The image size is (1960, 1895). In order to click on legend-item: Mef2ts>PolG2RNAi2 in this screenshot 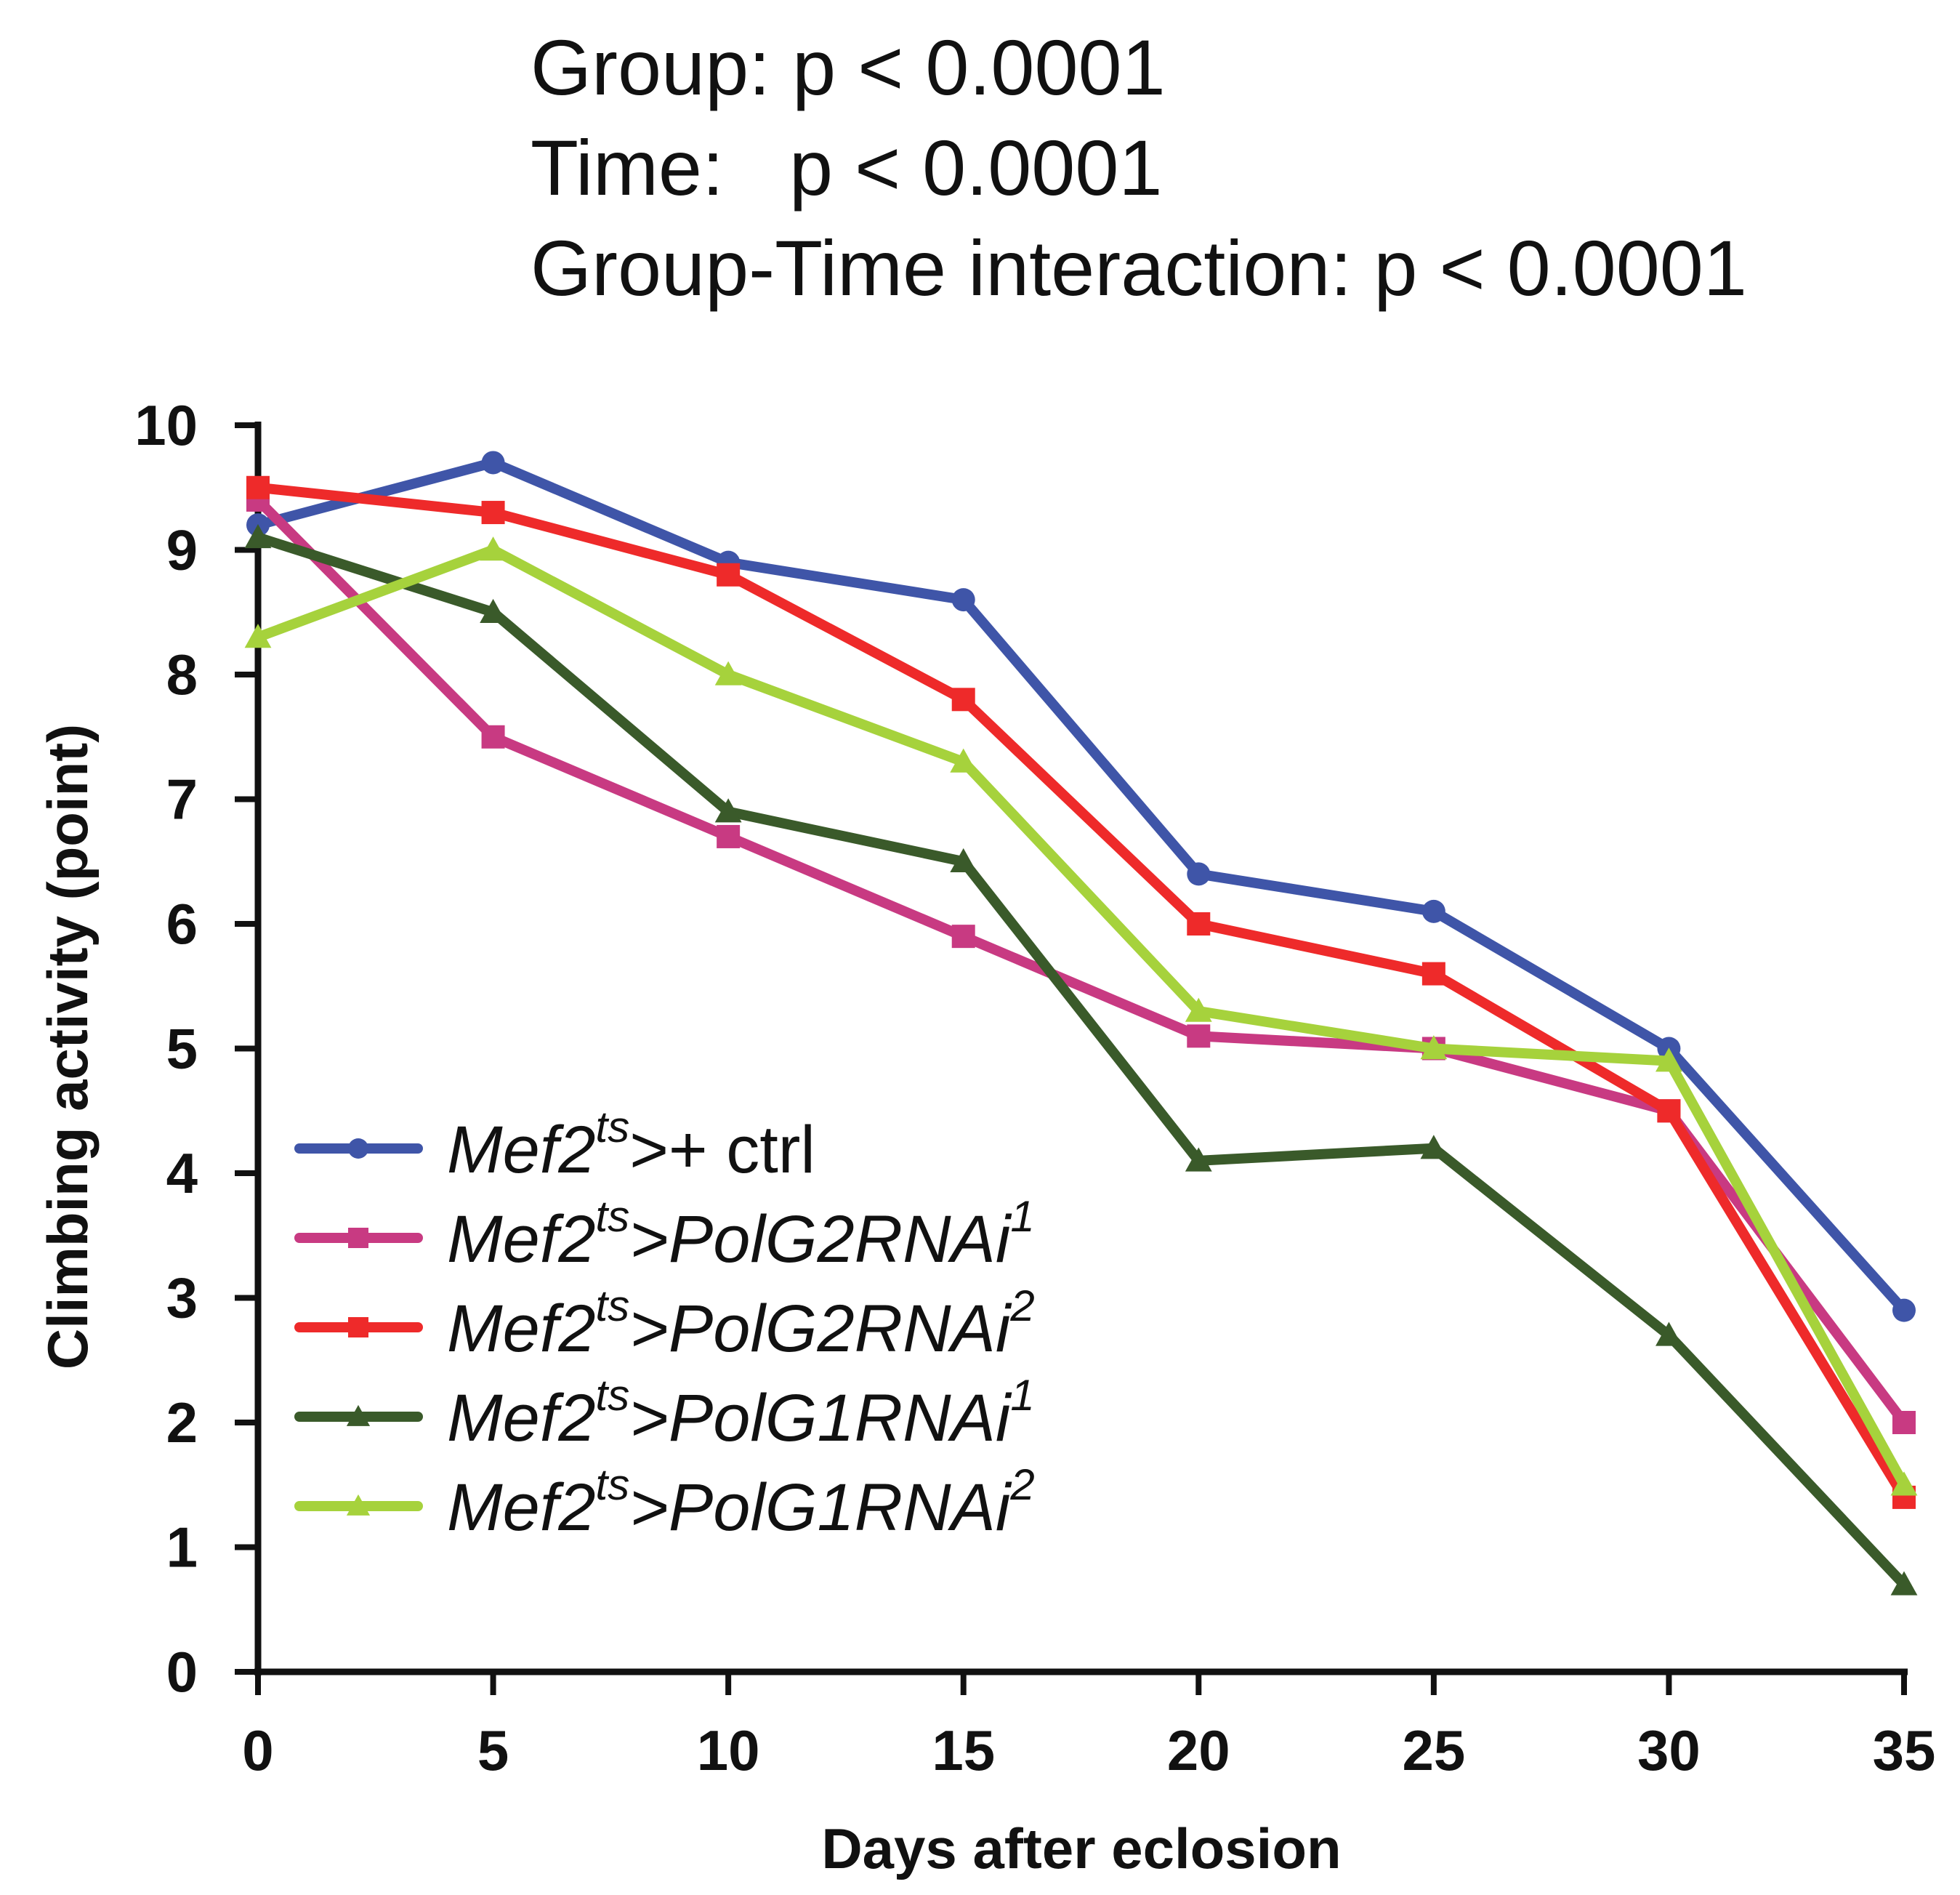, I will do `click(664, 1324)`.